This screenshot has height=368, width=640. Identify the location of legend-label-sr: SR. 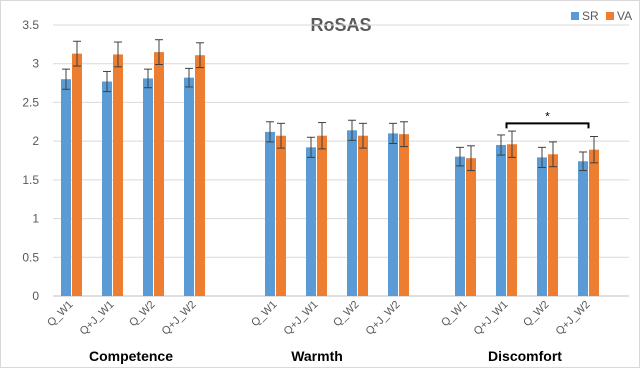
(590, 16).